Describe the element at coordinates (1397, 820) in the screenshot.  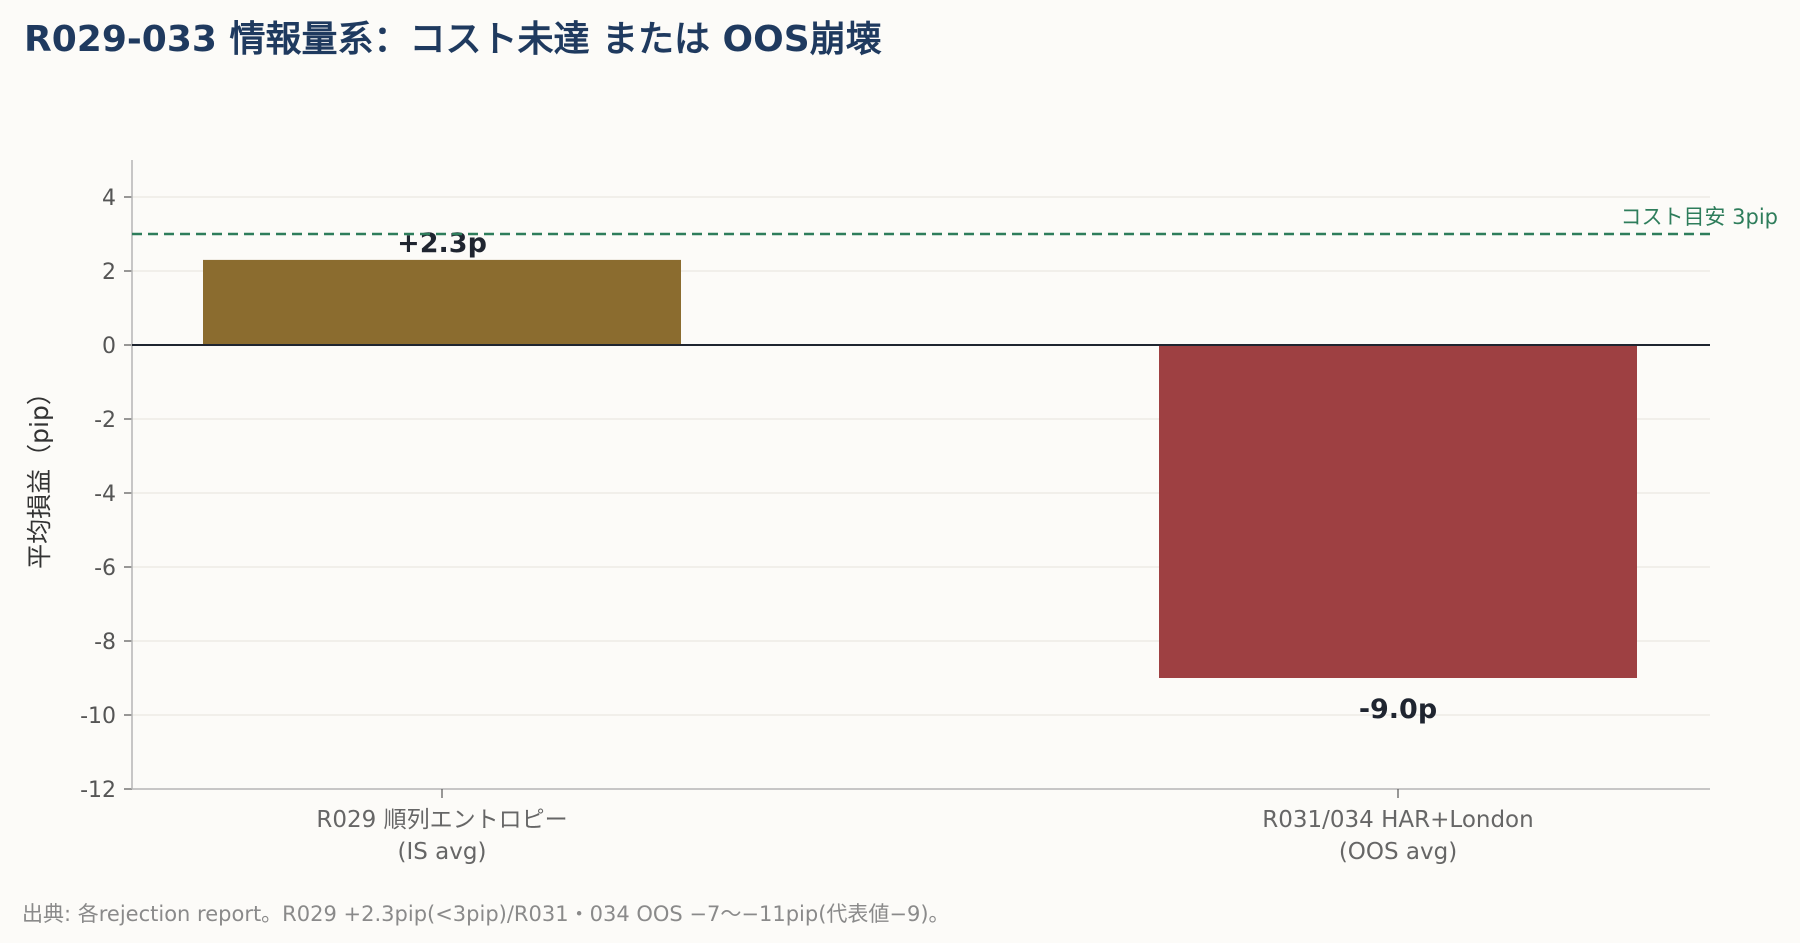
I see `x-tick-label: R031/034 HAR+London` at that location.